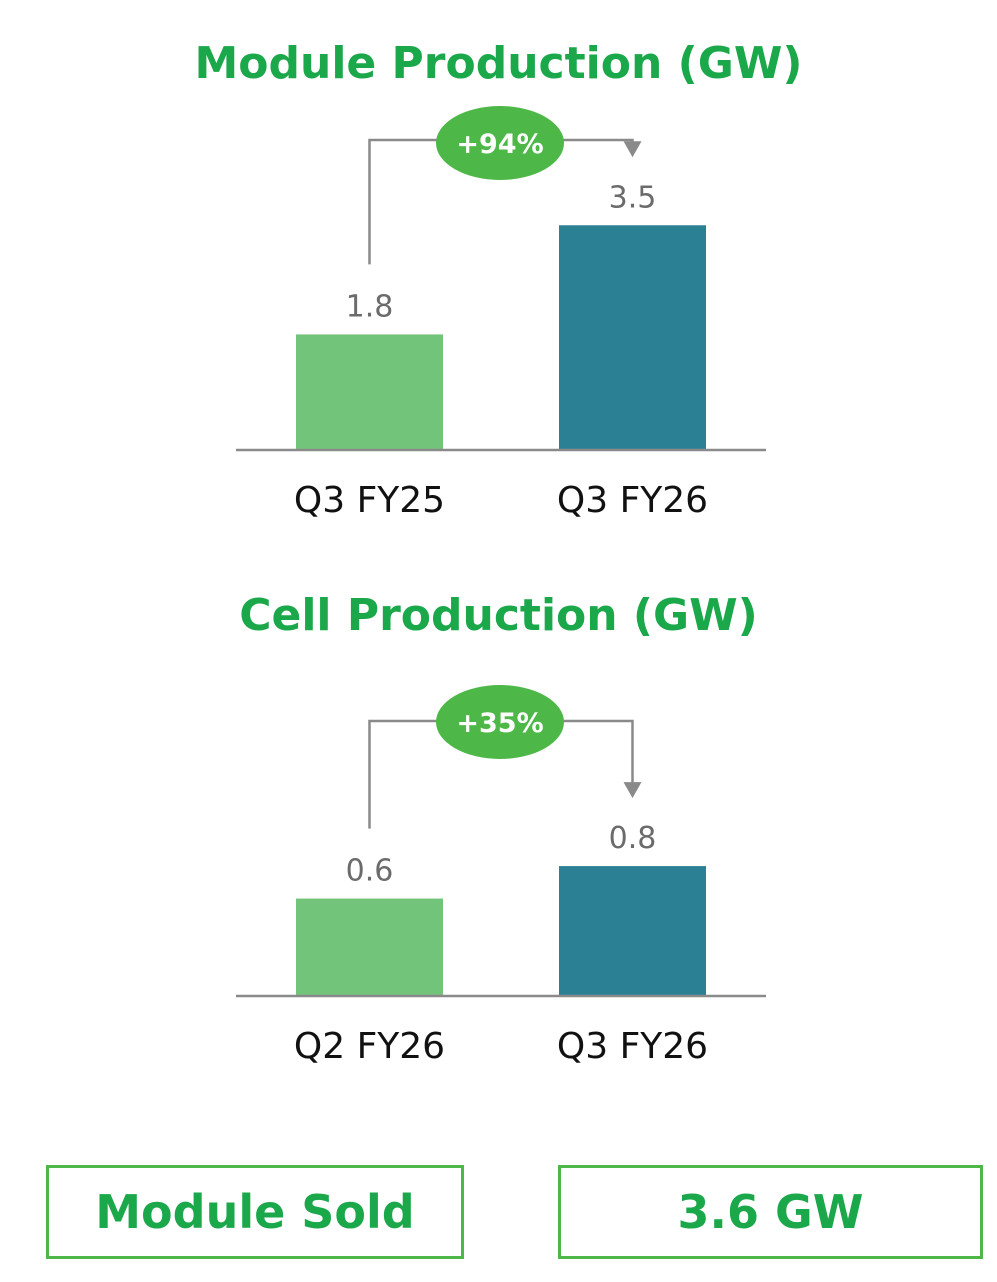  Describe the element at coordinates (369, 1046) in the screenshot. I see `chart-2-category-label-1: Q2 FY26` at that location.